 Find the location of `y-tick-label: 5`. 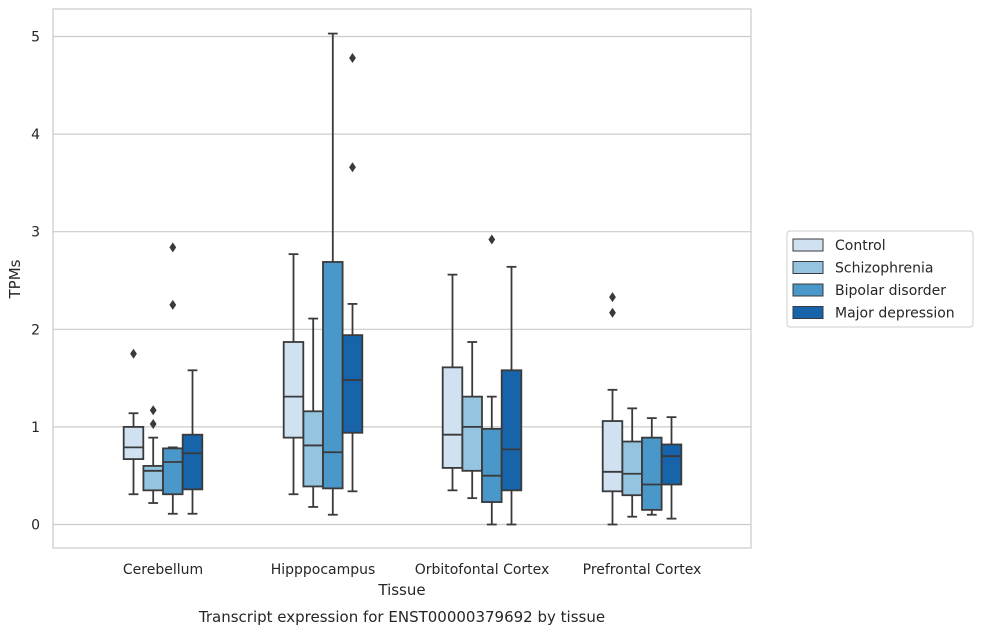

y-tick-label: 5 is located at coordinates (35, 38).